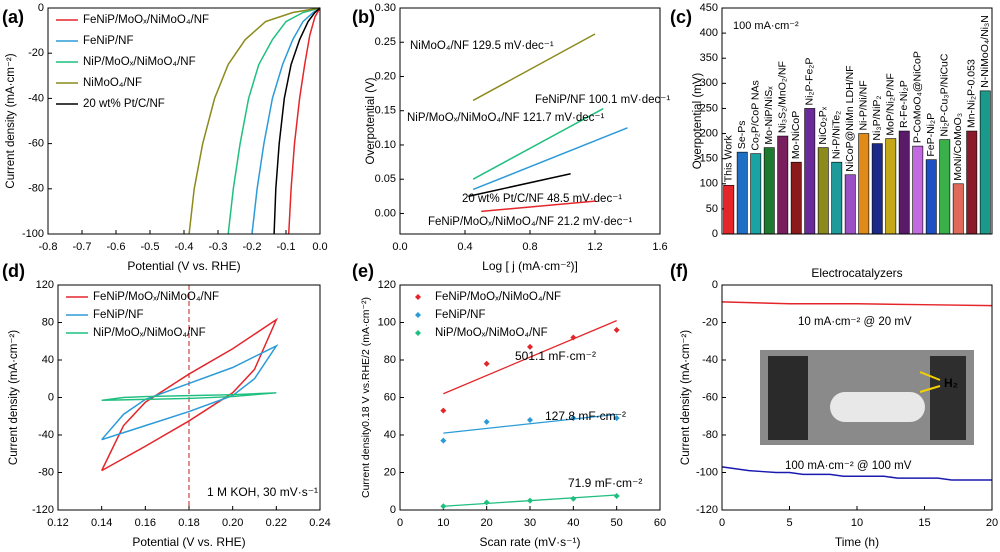  I want to click on y-tick-label: 250, so click(709, 108).